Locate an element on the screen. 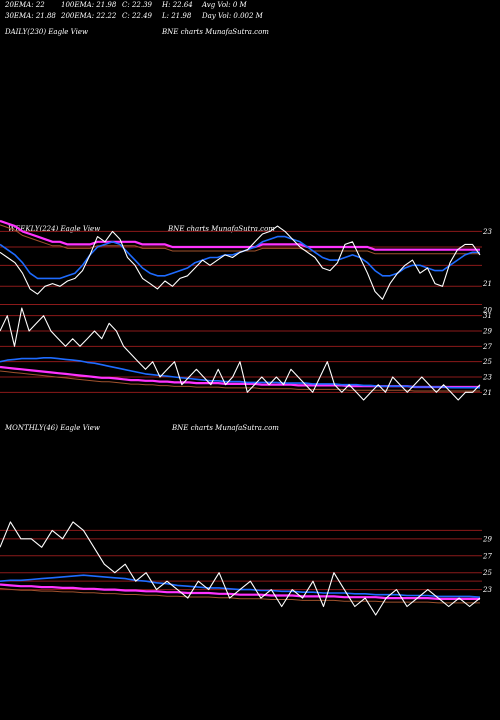 The image size is (500, 720). weekly-tick-label: 21 is located at coordinates (487, 393).